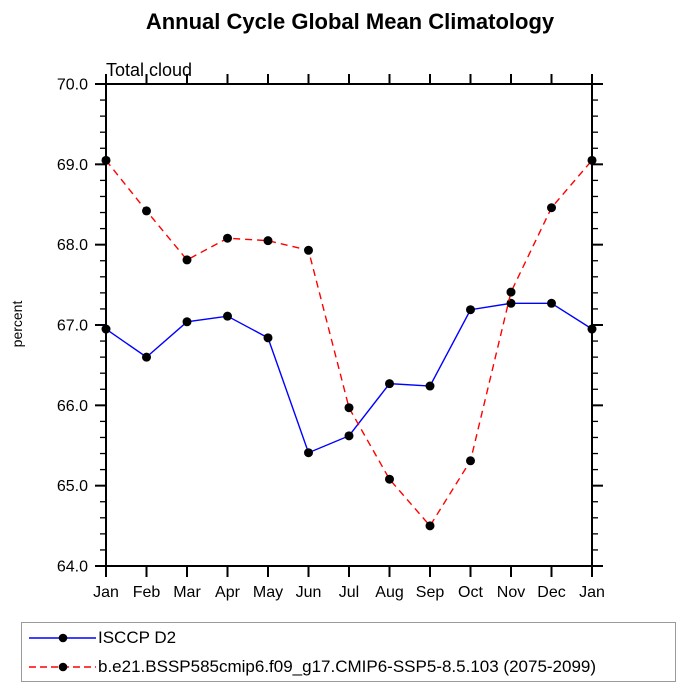 The height and width of the screenshot is (700, 700). I want to click on svg-text: Dec, so click(551, 592).